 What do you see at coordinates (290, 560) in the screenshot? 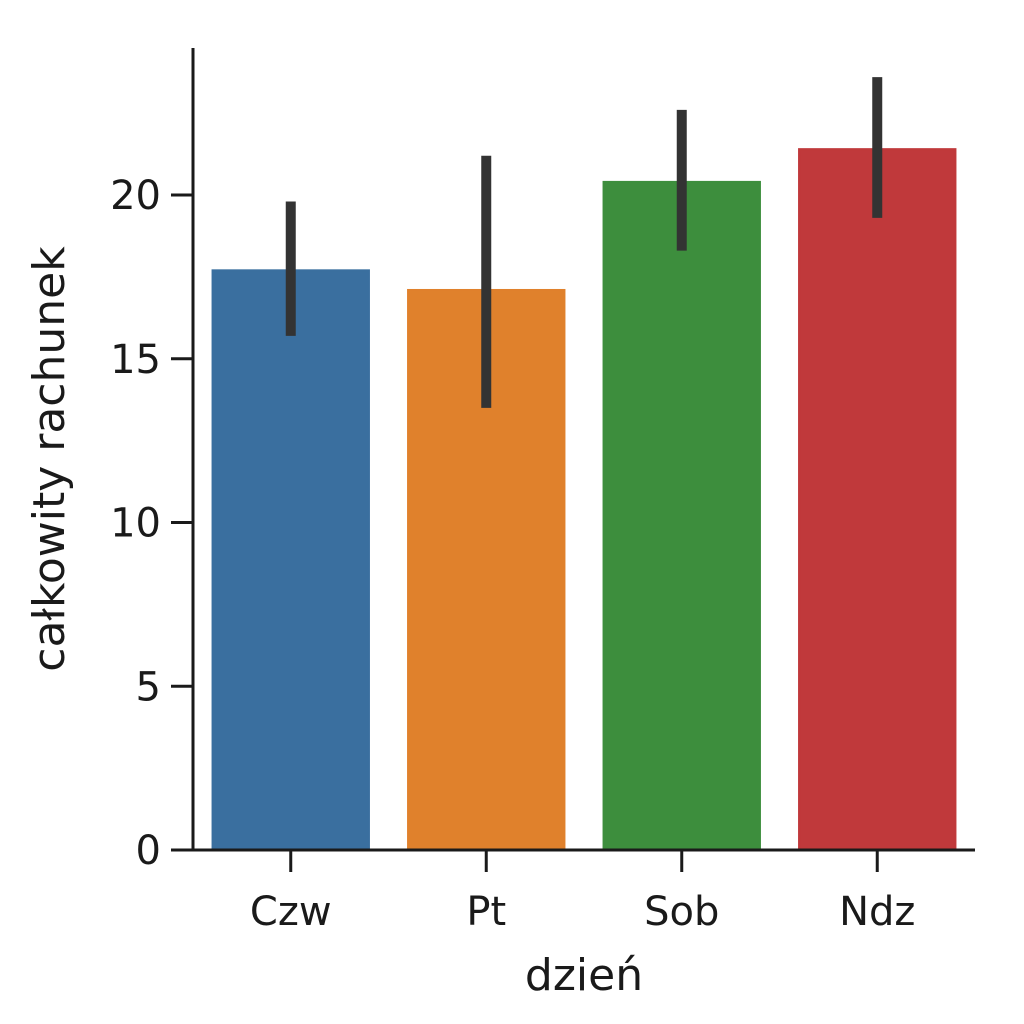
I see `bar-czw` at bounding box center [290, 560].